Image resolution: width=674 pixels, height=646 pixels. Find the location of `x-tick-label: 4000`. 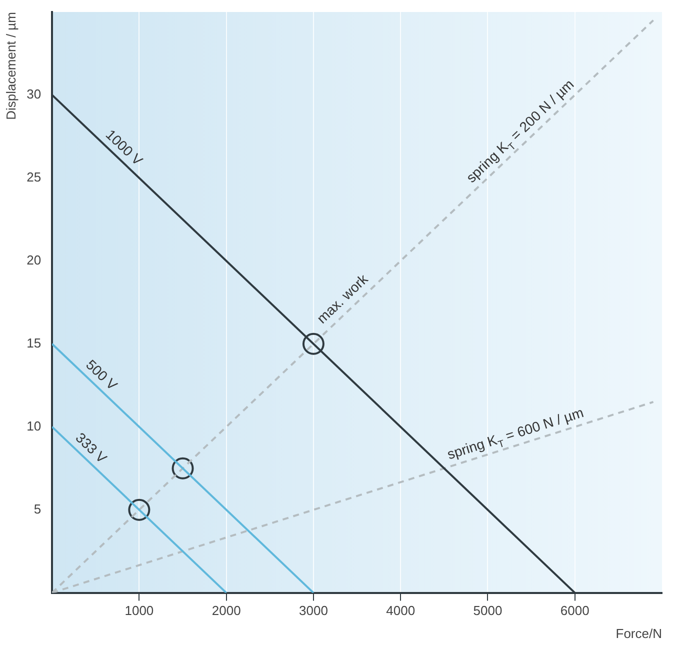

x-tick-label: 4000 is located at coordinates (401, 610).